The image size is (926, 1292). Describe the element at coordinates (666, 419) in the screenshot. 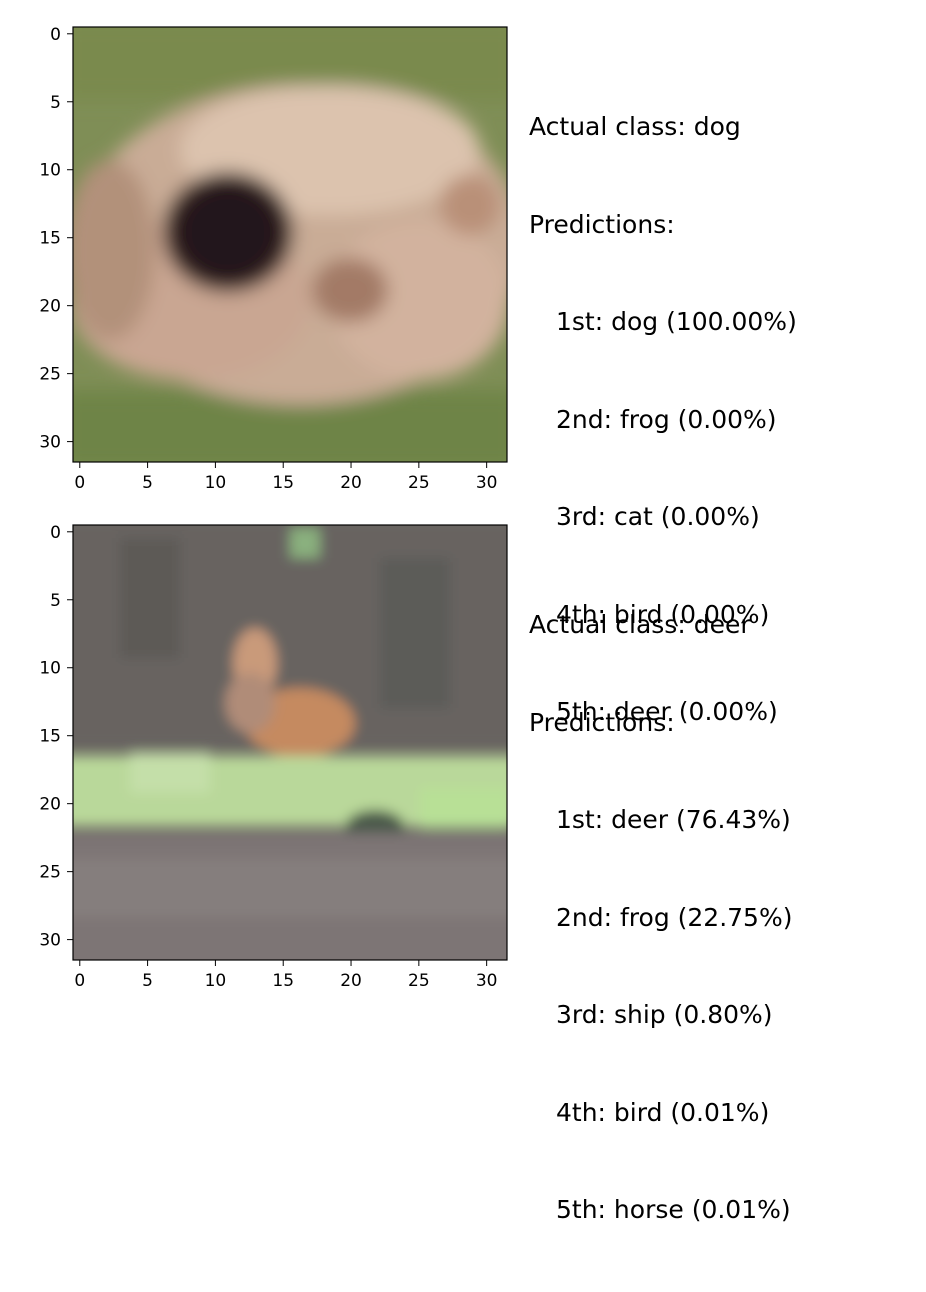

I see `prediction-item: 2nd: frog (0.00%)` at that location.